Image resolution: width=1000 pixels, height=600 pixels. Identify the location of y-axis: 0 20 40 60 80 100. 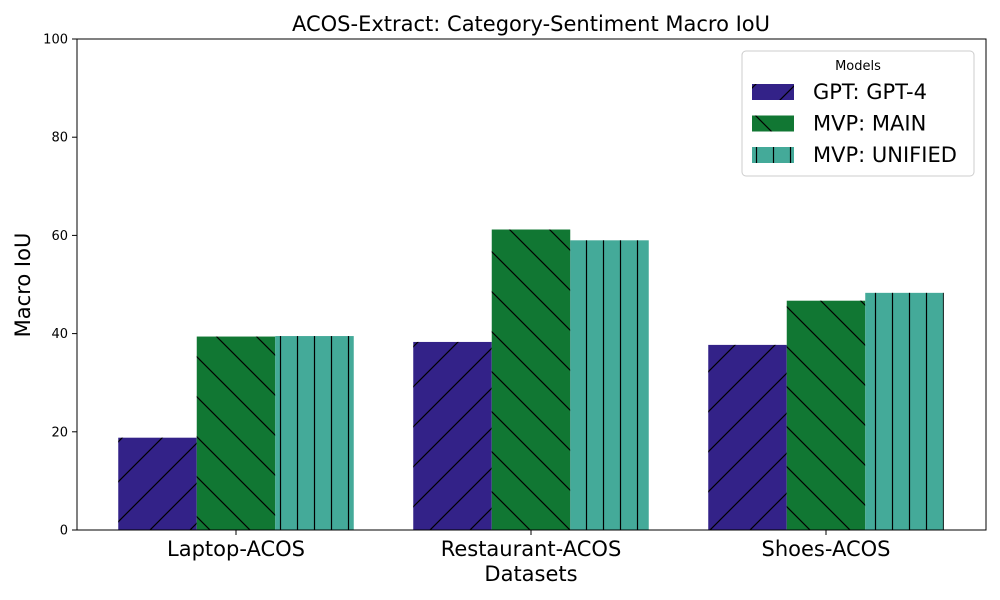
(60, 286).